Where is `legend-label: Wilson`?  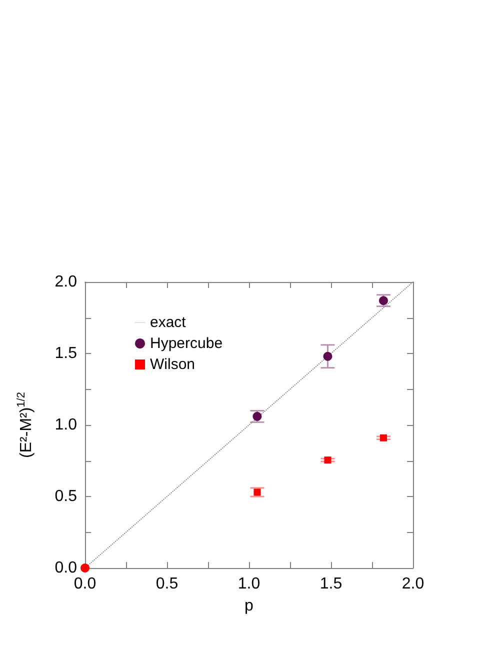
legend-label: Wilson is located at coordinates (173, 364).